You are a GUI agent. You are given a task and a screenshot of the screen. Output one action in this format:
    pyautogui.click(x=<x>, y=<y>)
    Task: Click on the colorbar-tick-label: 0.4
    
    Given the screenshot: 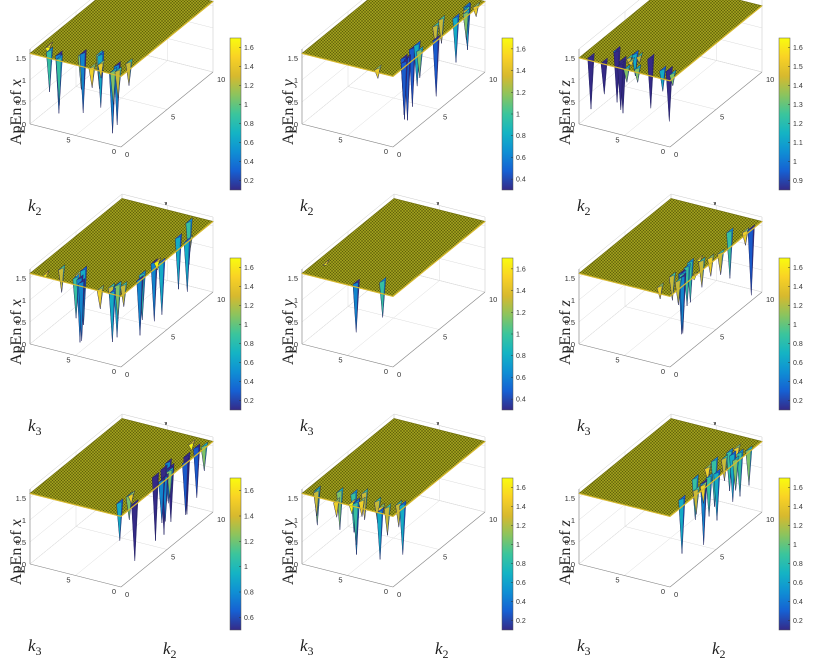 What is the action you would take?
    pyautogui.click(x=798, y=382)
    